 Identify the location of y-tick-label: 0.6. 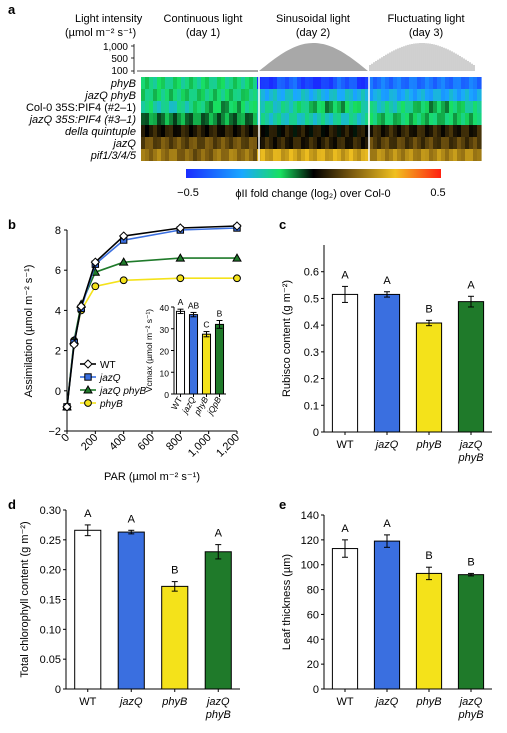
(311, 273).